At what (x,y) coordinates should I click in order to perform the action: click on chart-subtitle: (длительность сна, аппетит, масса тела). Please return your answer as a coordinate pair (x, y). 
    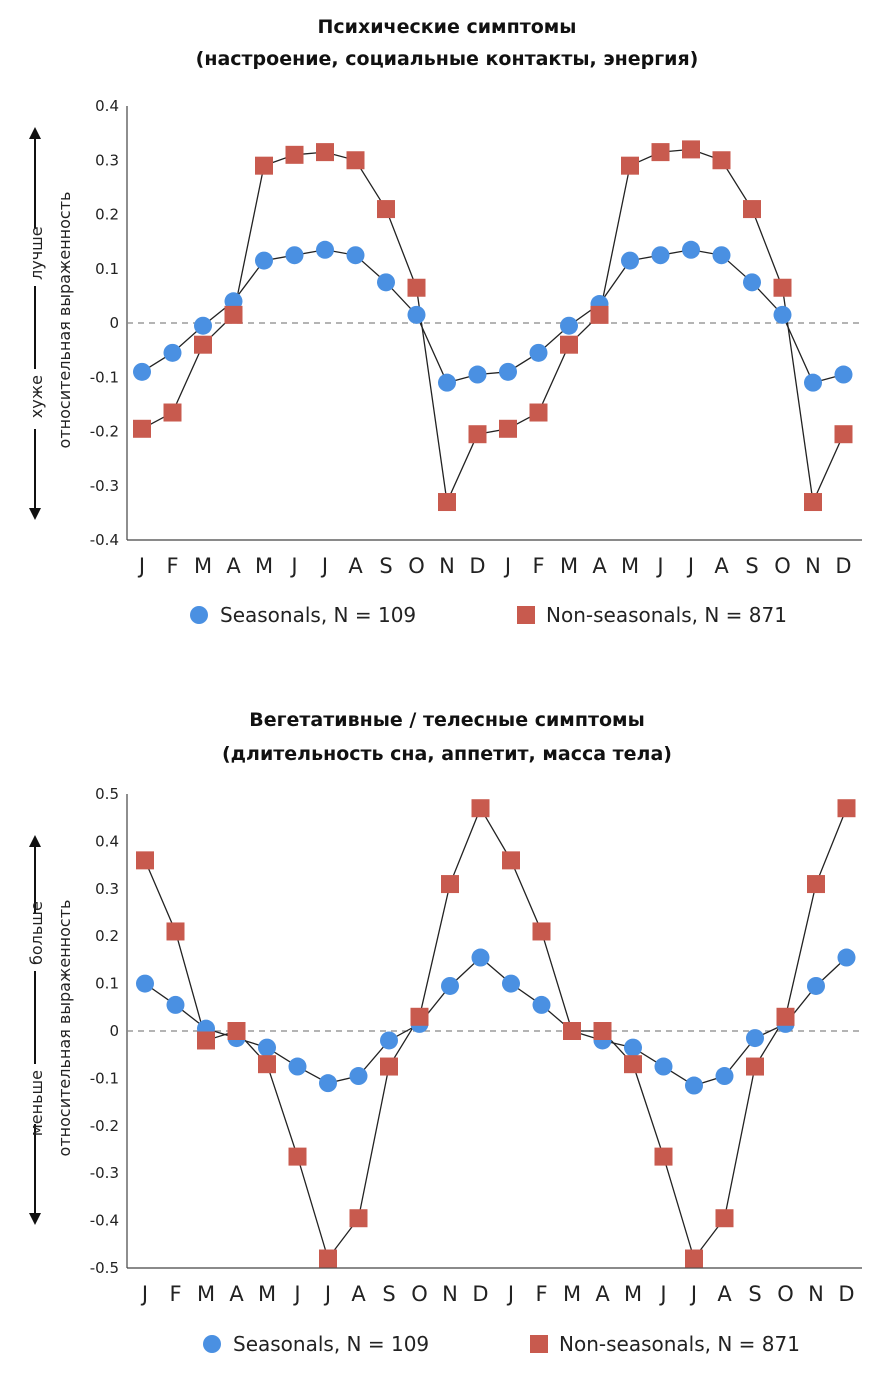
    Looking at the image, I should click on (447, 754).